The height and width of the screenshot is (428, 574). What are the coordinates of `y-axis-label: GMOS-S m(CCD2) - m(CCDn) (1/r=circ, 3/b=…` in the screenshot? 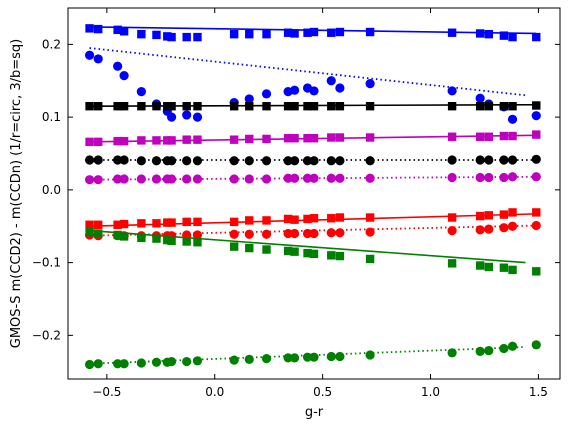 It's located at (16, 193).